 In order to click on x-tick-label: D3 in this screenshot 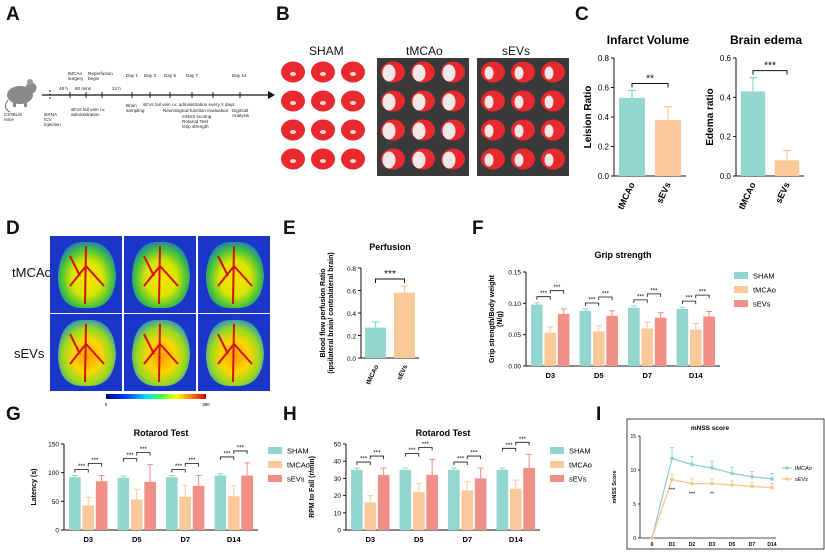, I will do `click(550, 375)`.